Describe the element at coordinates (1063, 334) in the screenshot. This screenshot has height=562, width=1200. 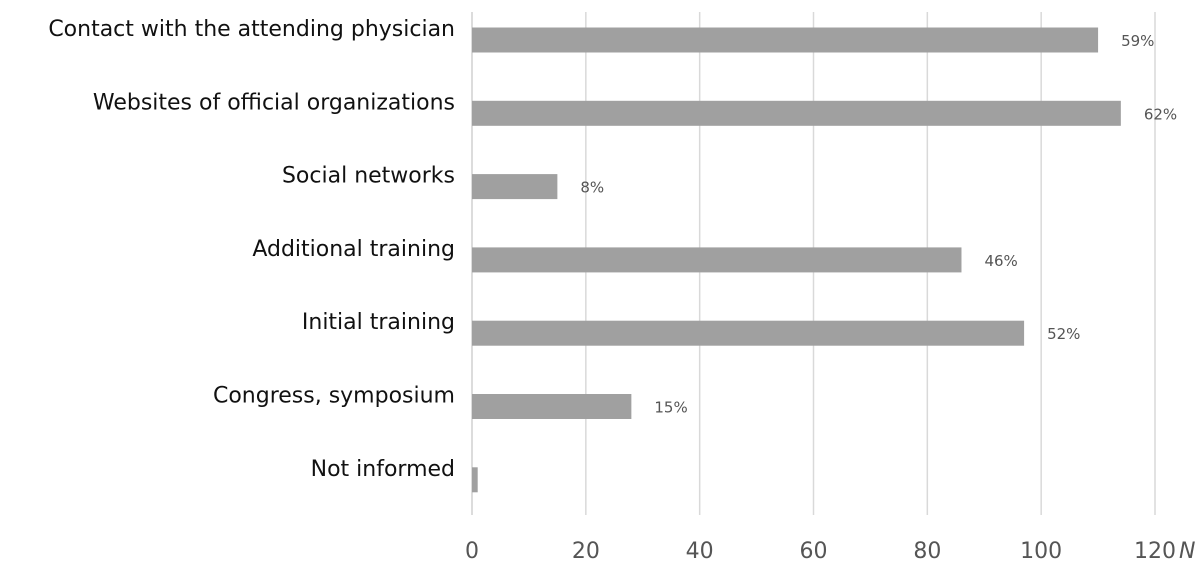
I see `data-label: 52%` at that location.